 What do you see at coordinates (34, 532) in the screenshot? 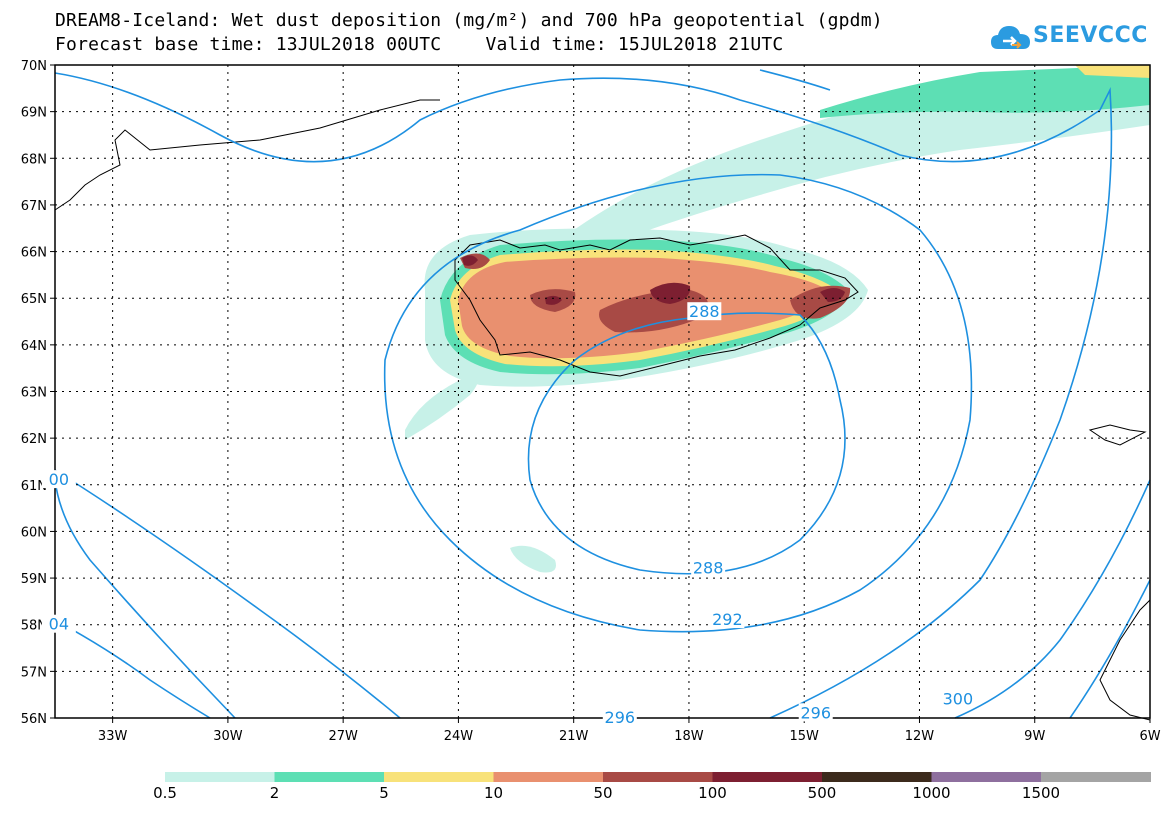
I see `lat-label: 60N` at bounding box center [34, 532].